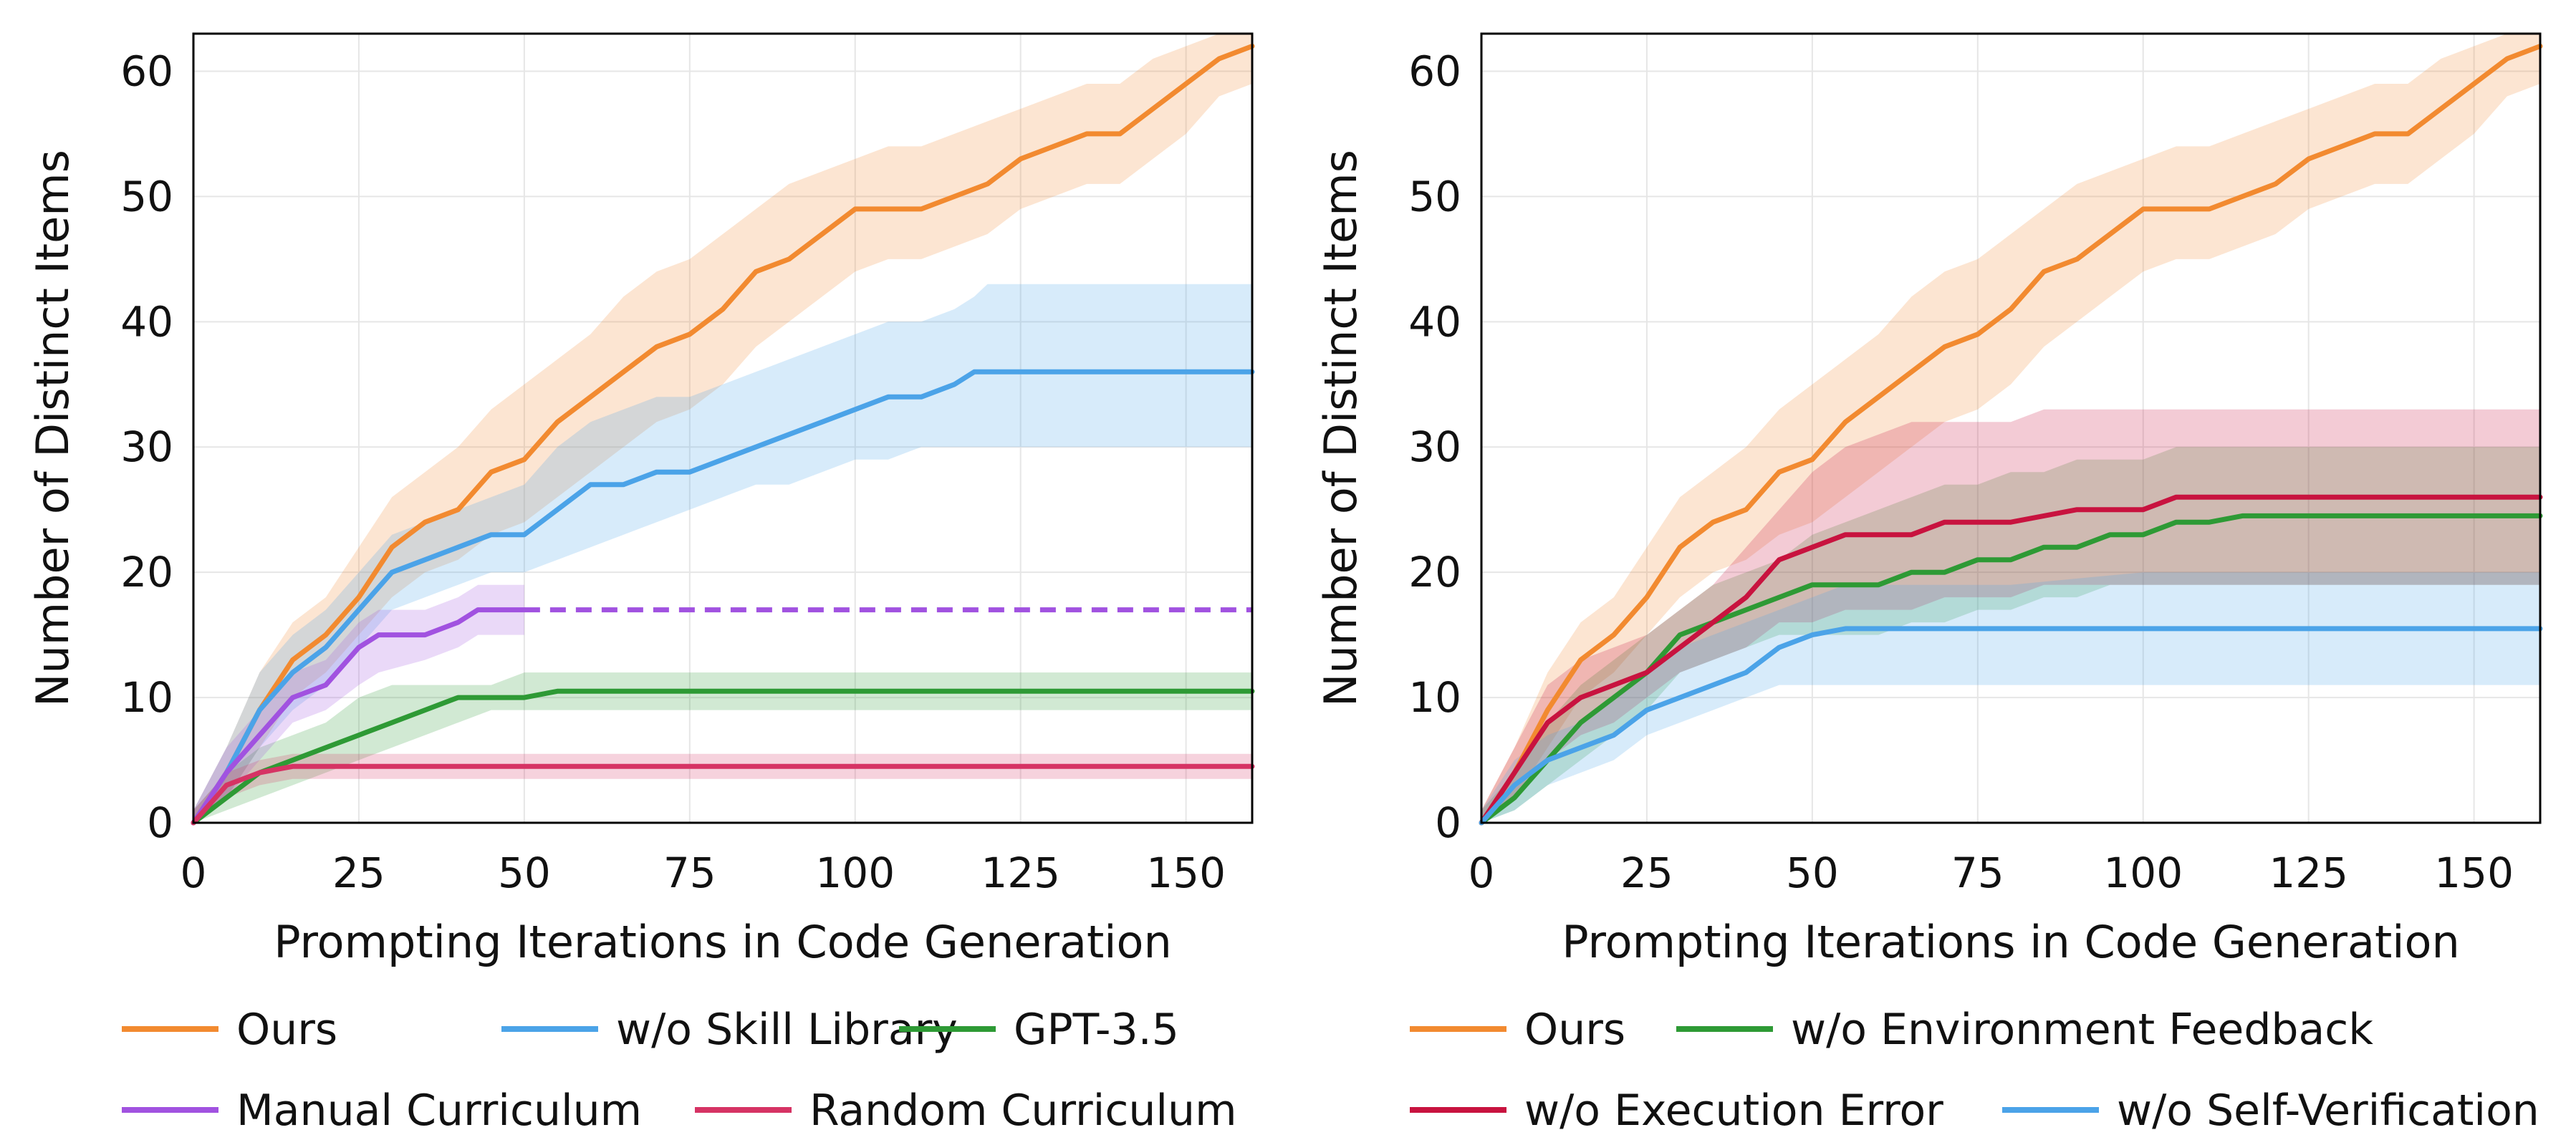 Image resolution: width=2576 pixels, height=1140 pixels. What do you see at coordinates (147, 321) in the screenshot?
I see `left-y-tick-label: 40` at bounding box center [147, 321].